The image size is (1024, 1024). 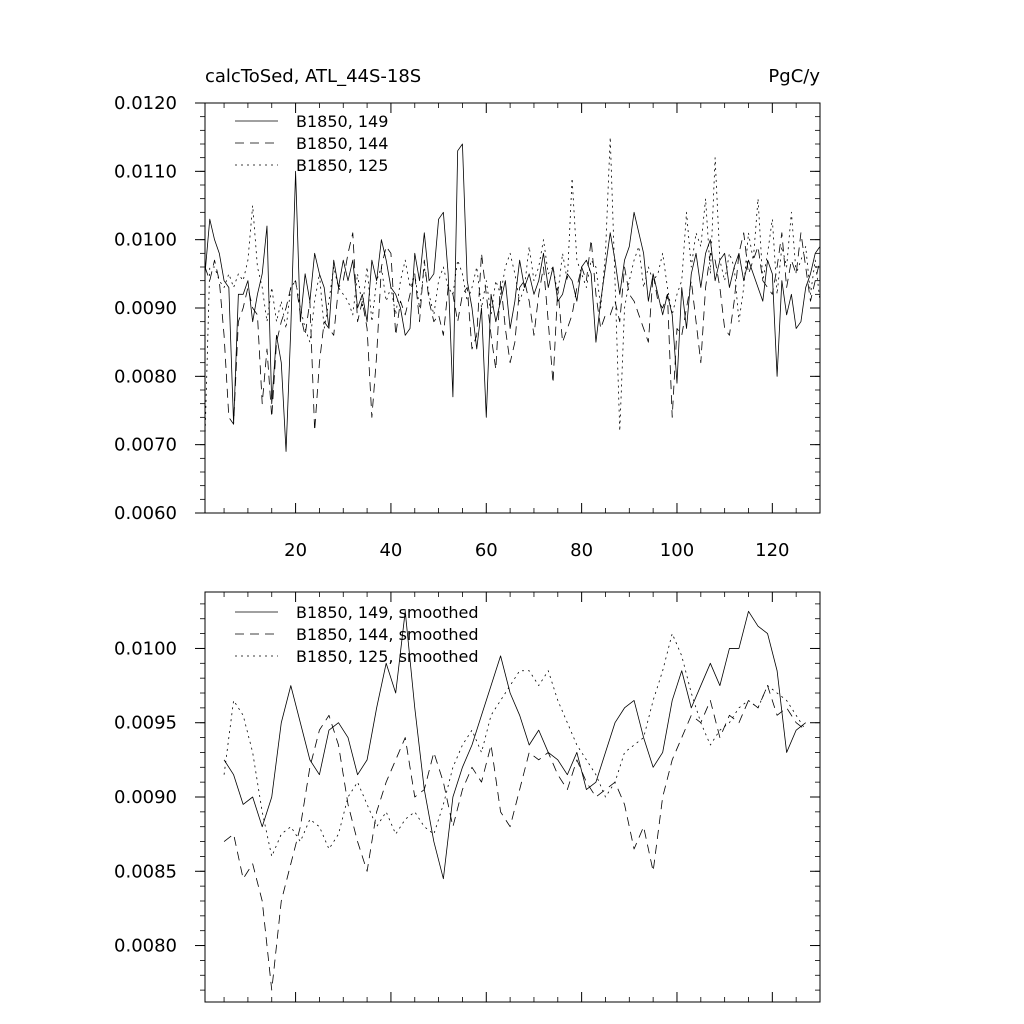 I want to click on y-tick-label: 0.0095, so click(x=145, y=723).